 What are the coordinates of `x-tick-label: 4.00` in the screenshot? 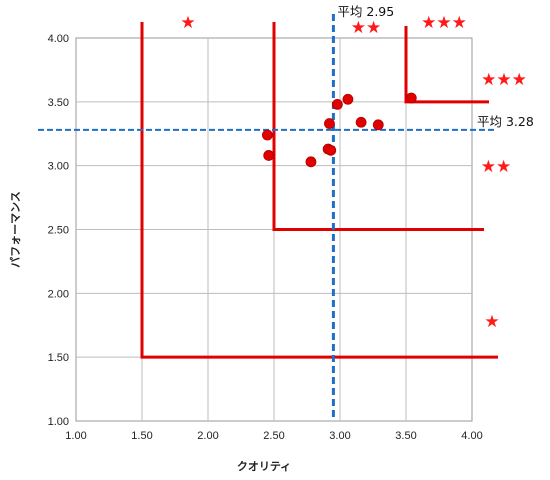 It's located at (471, 436).